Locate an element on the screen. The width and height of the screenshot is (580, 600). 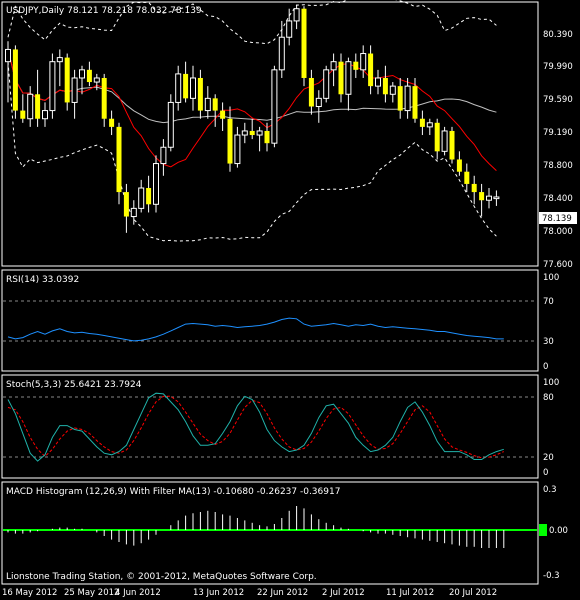
price-label: 79.590 is located at coordinates (558, 100).